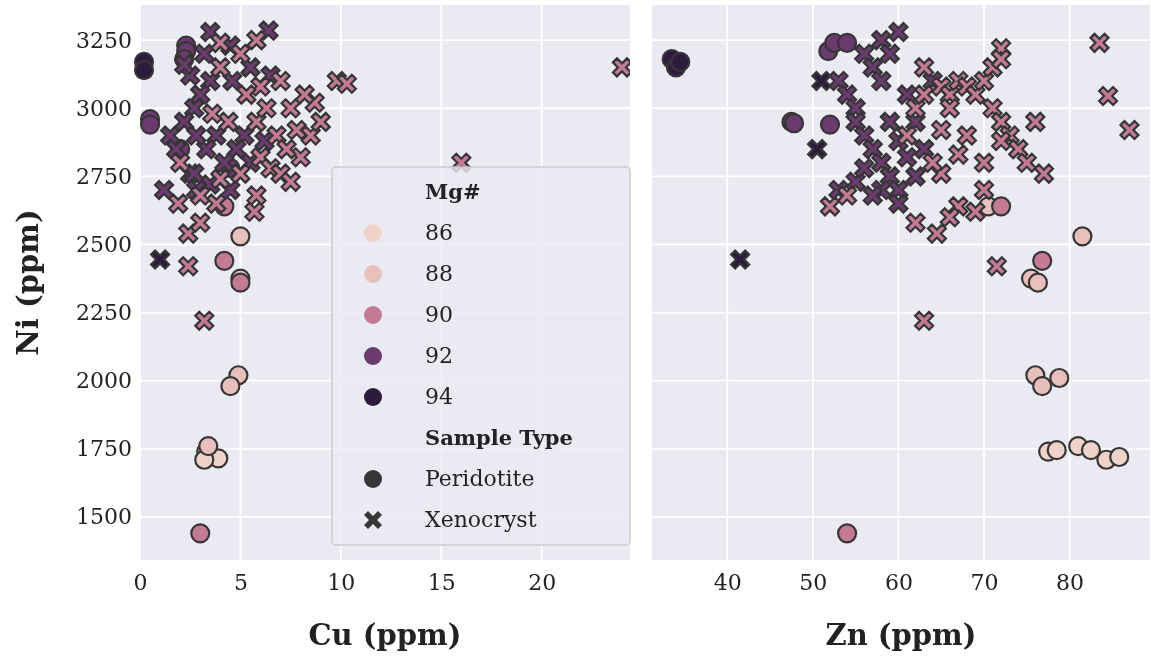  What do you see at coordinates (28, 282) in the screenshot?
I see `y-axis-title: Ni (ppm)` at bounding box center [28, 282].